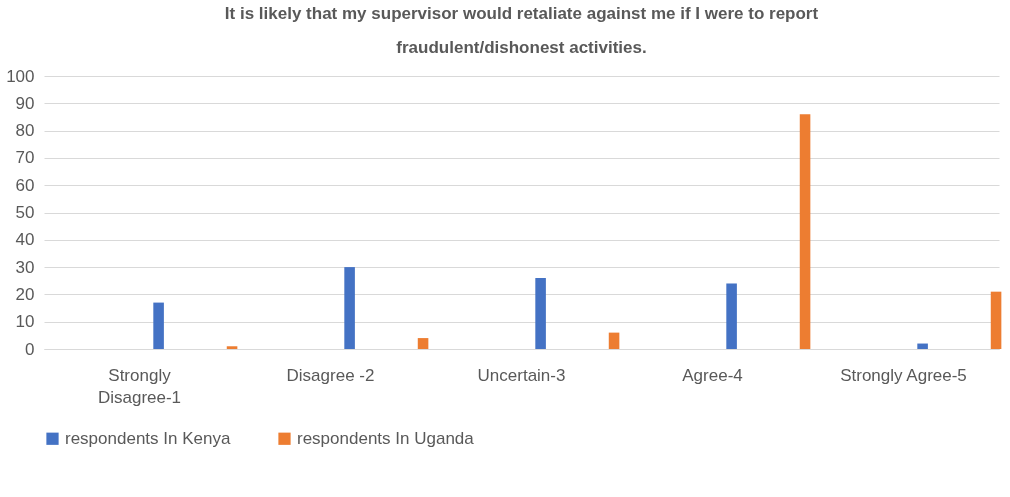 The height and width of the screenshot is (497, 1010). Describe the element at coordinates (148, 438) in the screenshot. I see `legend-label: respondents In Kenya` at that location.